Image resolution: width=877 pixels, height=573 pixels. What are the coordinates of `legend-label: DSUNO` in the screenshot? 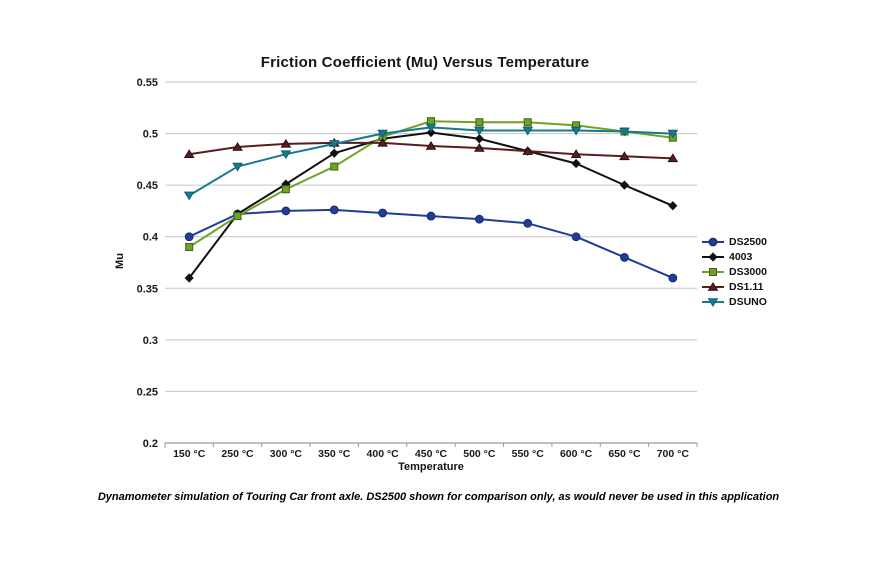 It's located at (748, 301).